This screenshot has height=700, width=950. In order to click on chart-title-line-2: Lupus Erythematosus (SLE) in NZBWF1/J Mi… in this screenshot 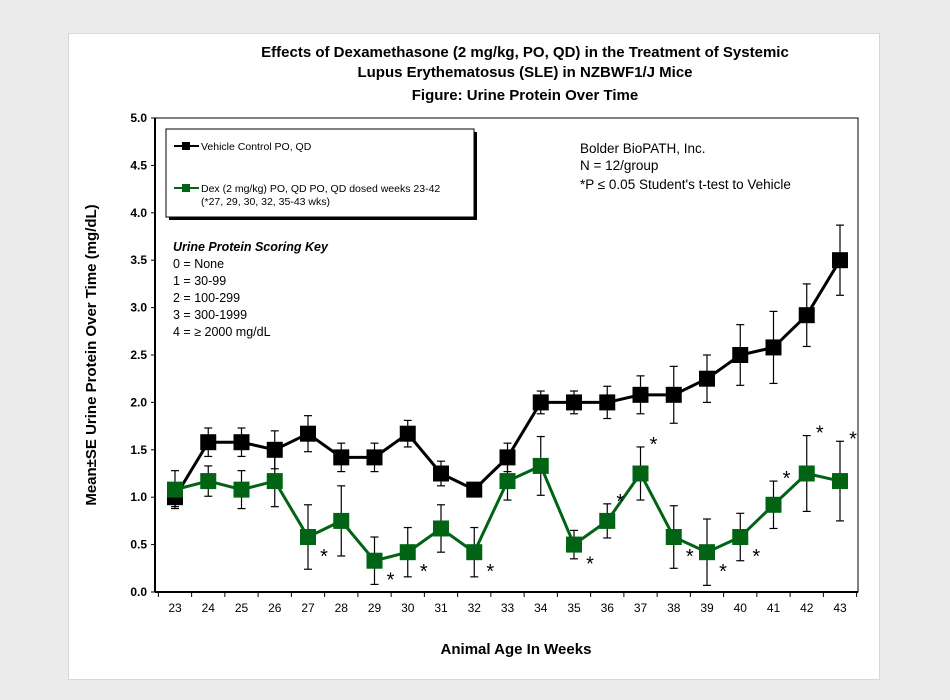, I will do `click(524, 72)`.